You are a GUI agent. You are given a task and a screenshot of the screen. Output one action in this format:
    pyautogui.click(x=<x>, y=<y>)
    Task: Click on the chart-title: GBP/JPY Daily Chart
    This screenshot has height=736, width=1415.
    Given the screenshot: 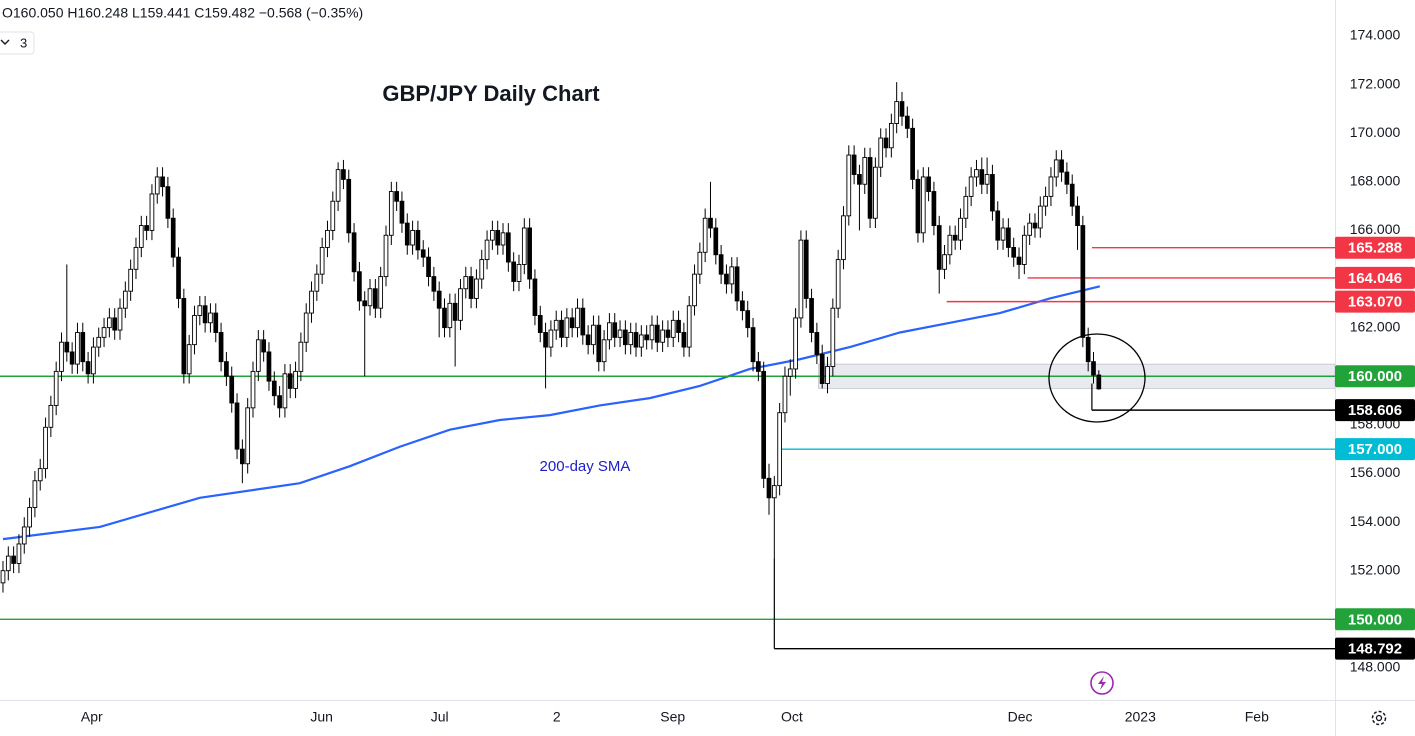 What is the action you would take?
    pyautogui.click(x=491, y=93)
    